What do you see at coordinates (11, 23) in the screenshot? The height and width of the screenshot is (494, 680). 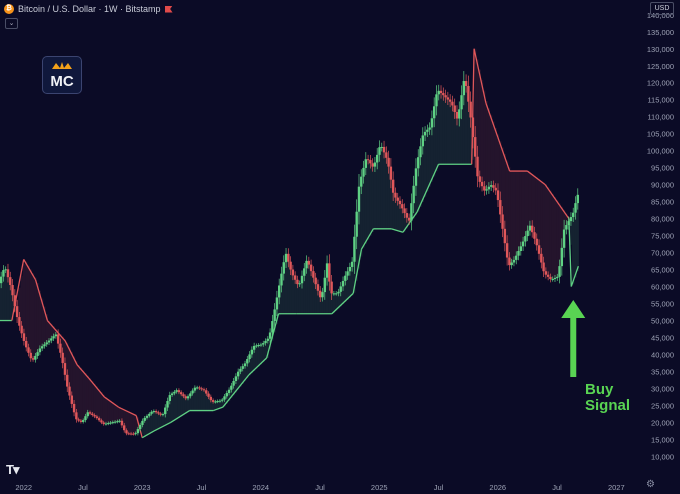 I see `collapse-legend-button: ⌄` at bounding box center [11, 23].